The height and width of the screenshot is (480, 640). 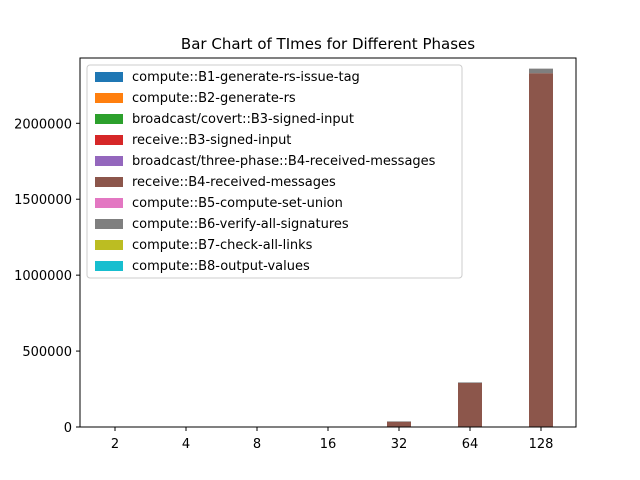 What do you see at coordinates (470, 444) in the screenshot?
I see `x-tick-label: 64` at bounding box center [470, 444].